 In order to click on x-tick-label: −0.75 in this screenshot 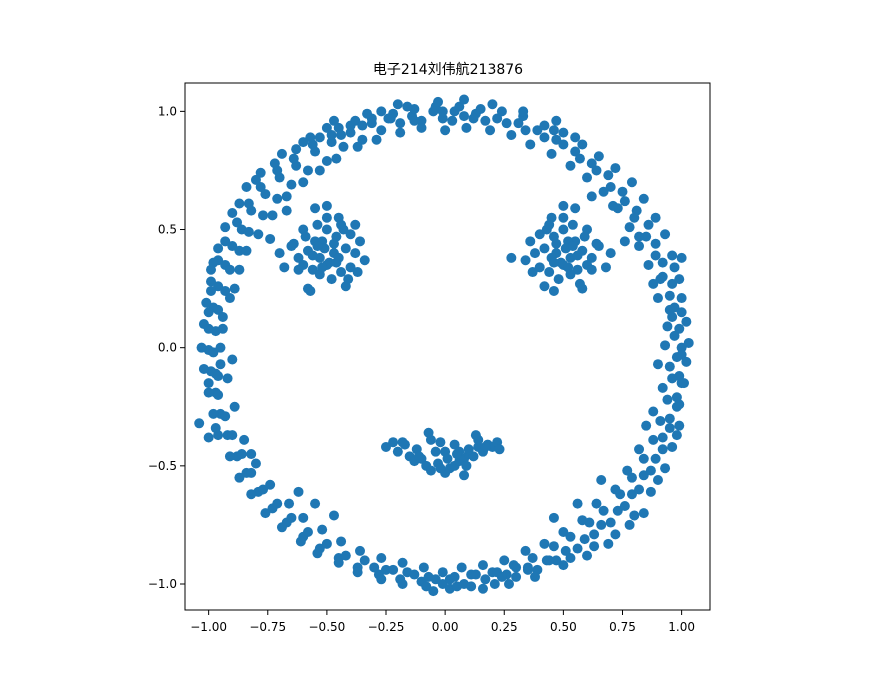, I will do `click(267, 627)`.